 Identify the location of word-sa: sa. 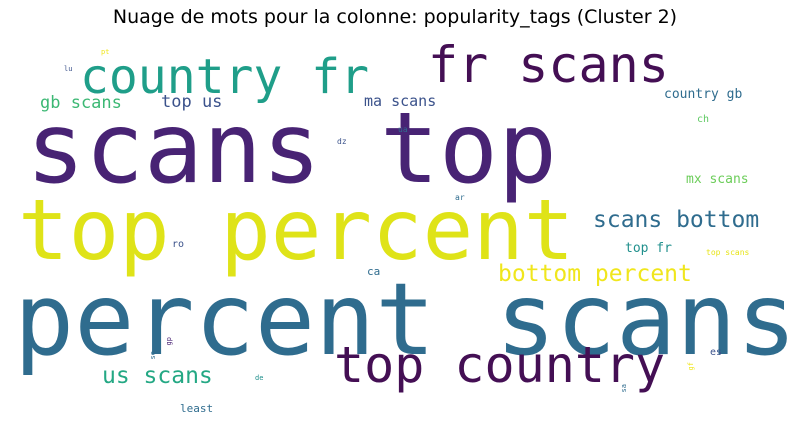
(624, 388).